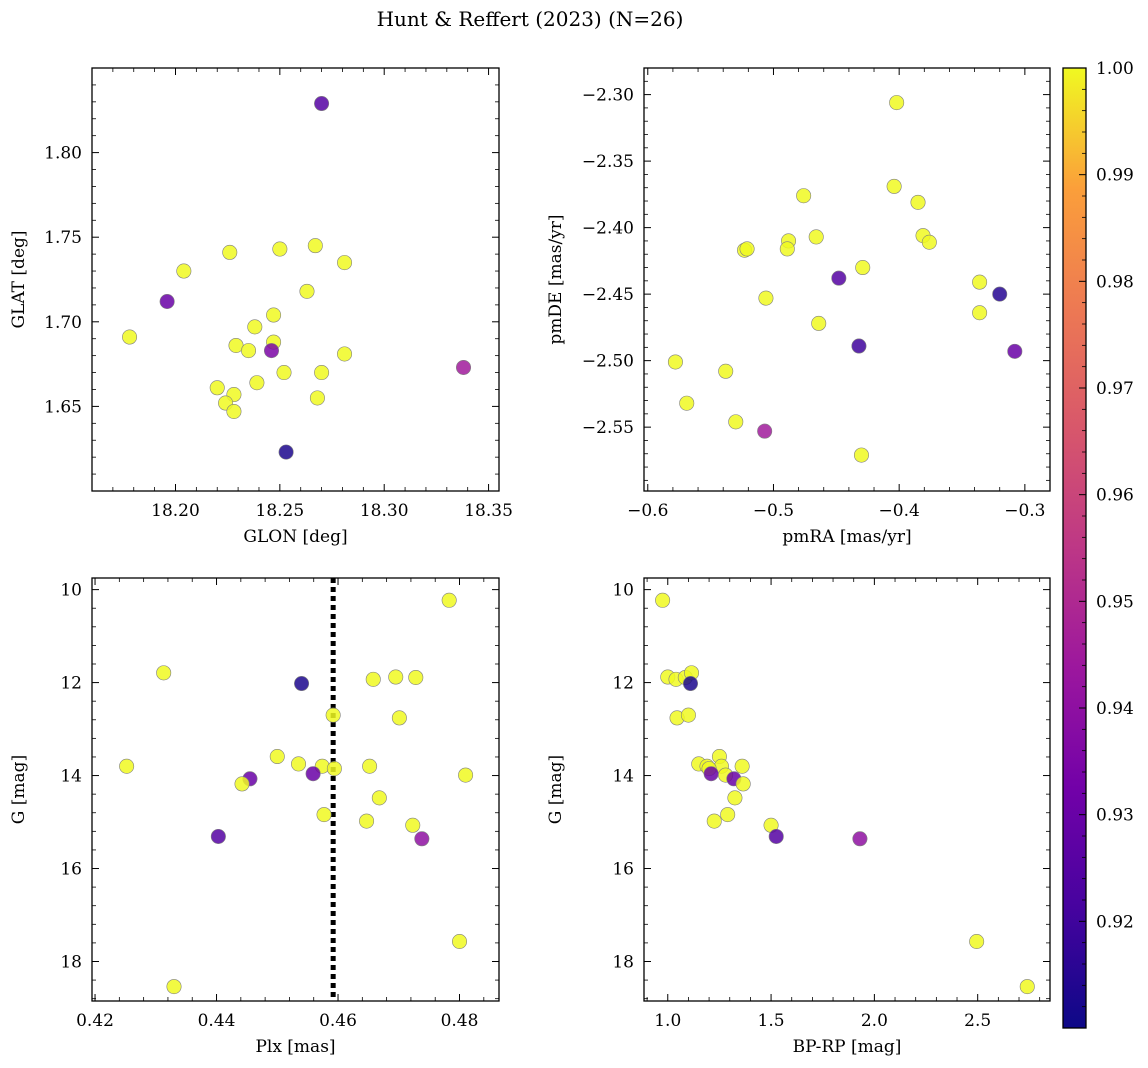  Describe the element at coordinates (280, 511) in the screenshot. I see `x-tick-label: 18.25` at that location.